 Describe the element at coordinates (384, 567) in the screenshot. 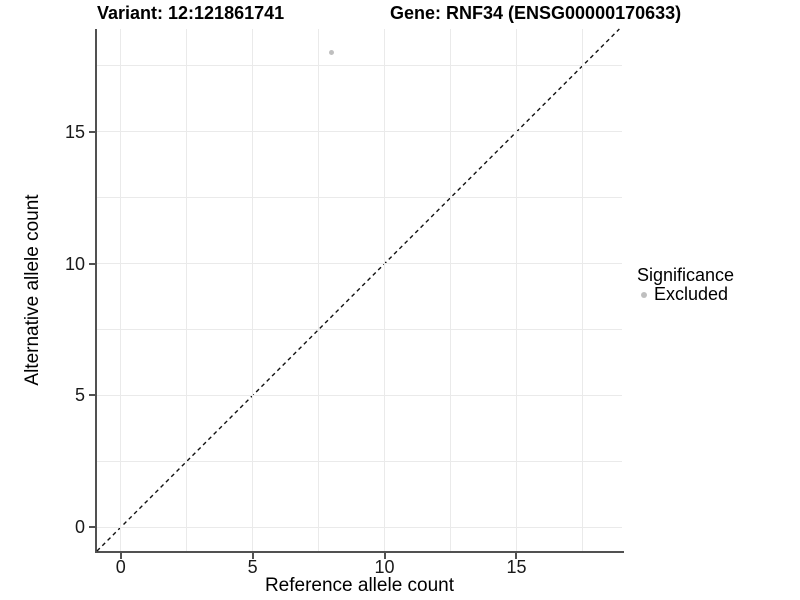

I see `x-axis-tick-label: 10` at that location.